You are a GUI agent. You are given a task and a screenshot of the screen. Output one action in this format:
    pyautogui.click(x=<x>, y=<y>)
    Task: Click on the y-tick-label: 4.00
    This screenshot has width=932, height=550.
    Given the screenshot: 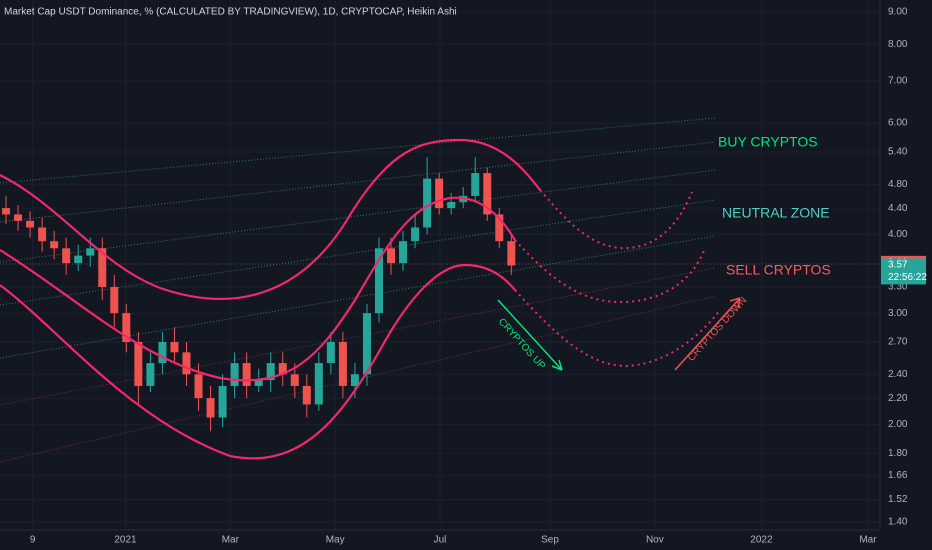 What is the action you would take?
    pyautogui.click(x=898, y=234)
    